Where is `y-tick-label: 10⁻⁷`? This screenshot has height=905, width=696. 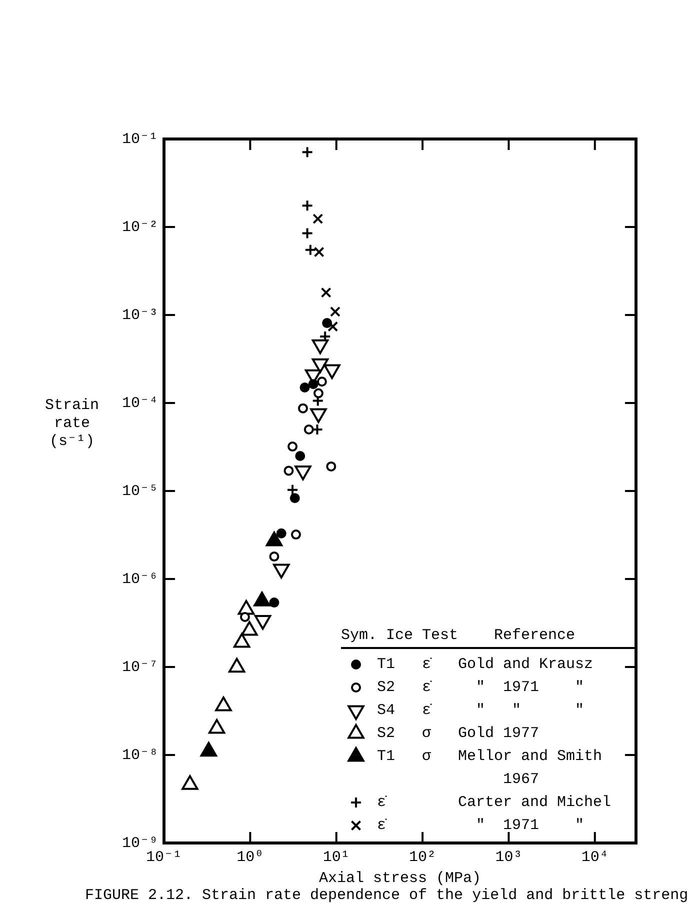
y-tick-label: 10⁻⁷ is located at coordinates (140, 667).